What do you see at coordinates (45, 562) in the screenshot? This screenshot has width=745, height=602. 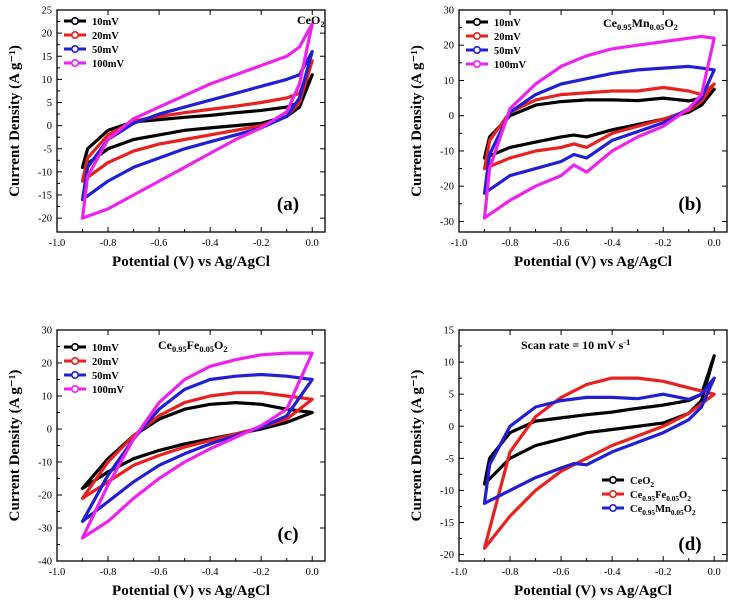 I see `y-tick-label: -40` at bounding box center [45, 562].